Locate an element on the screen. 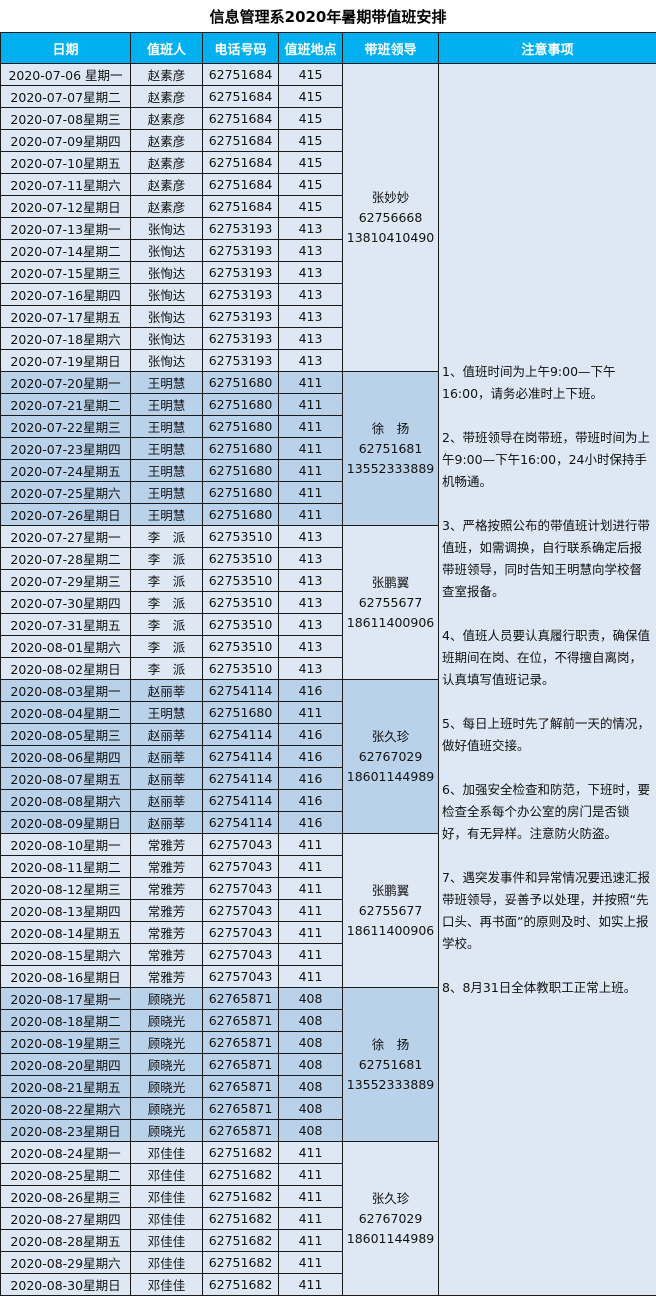 This screenshot has height=1301, width=656. date-cell: 2020-08-14星期五 is located at coordinates (65, 932).